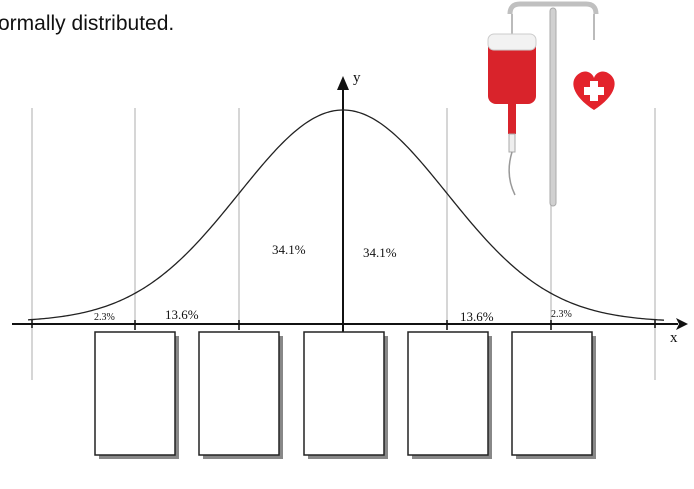  What do you see at coordinates (682, 324) in the screenshot?
I see `x-arrow` at bounding box center [682, 324].